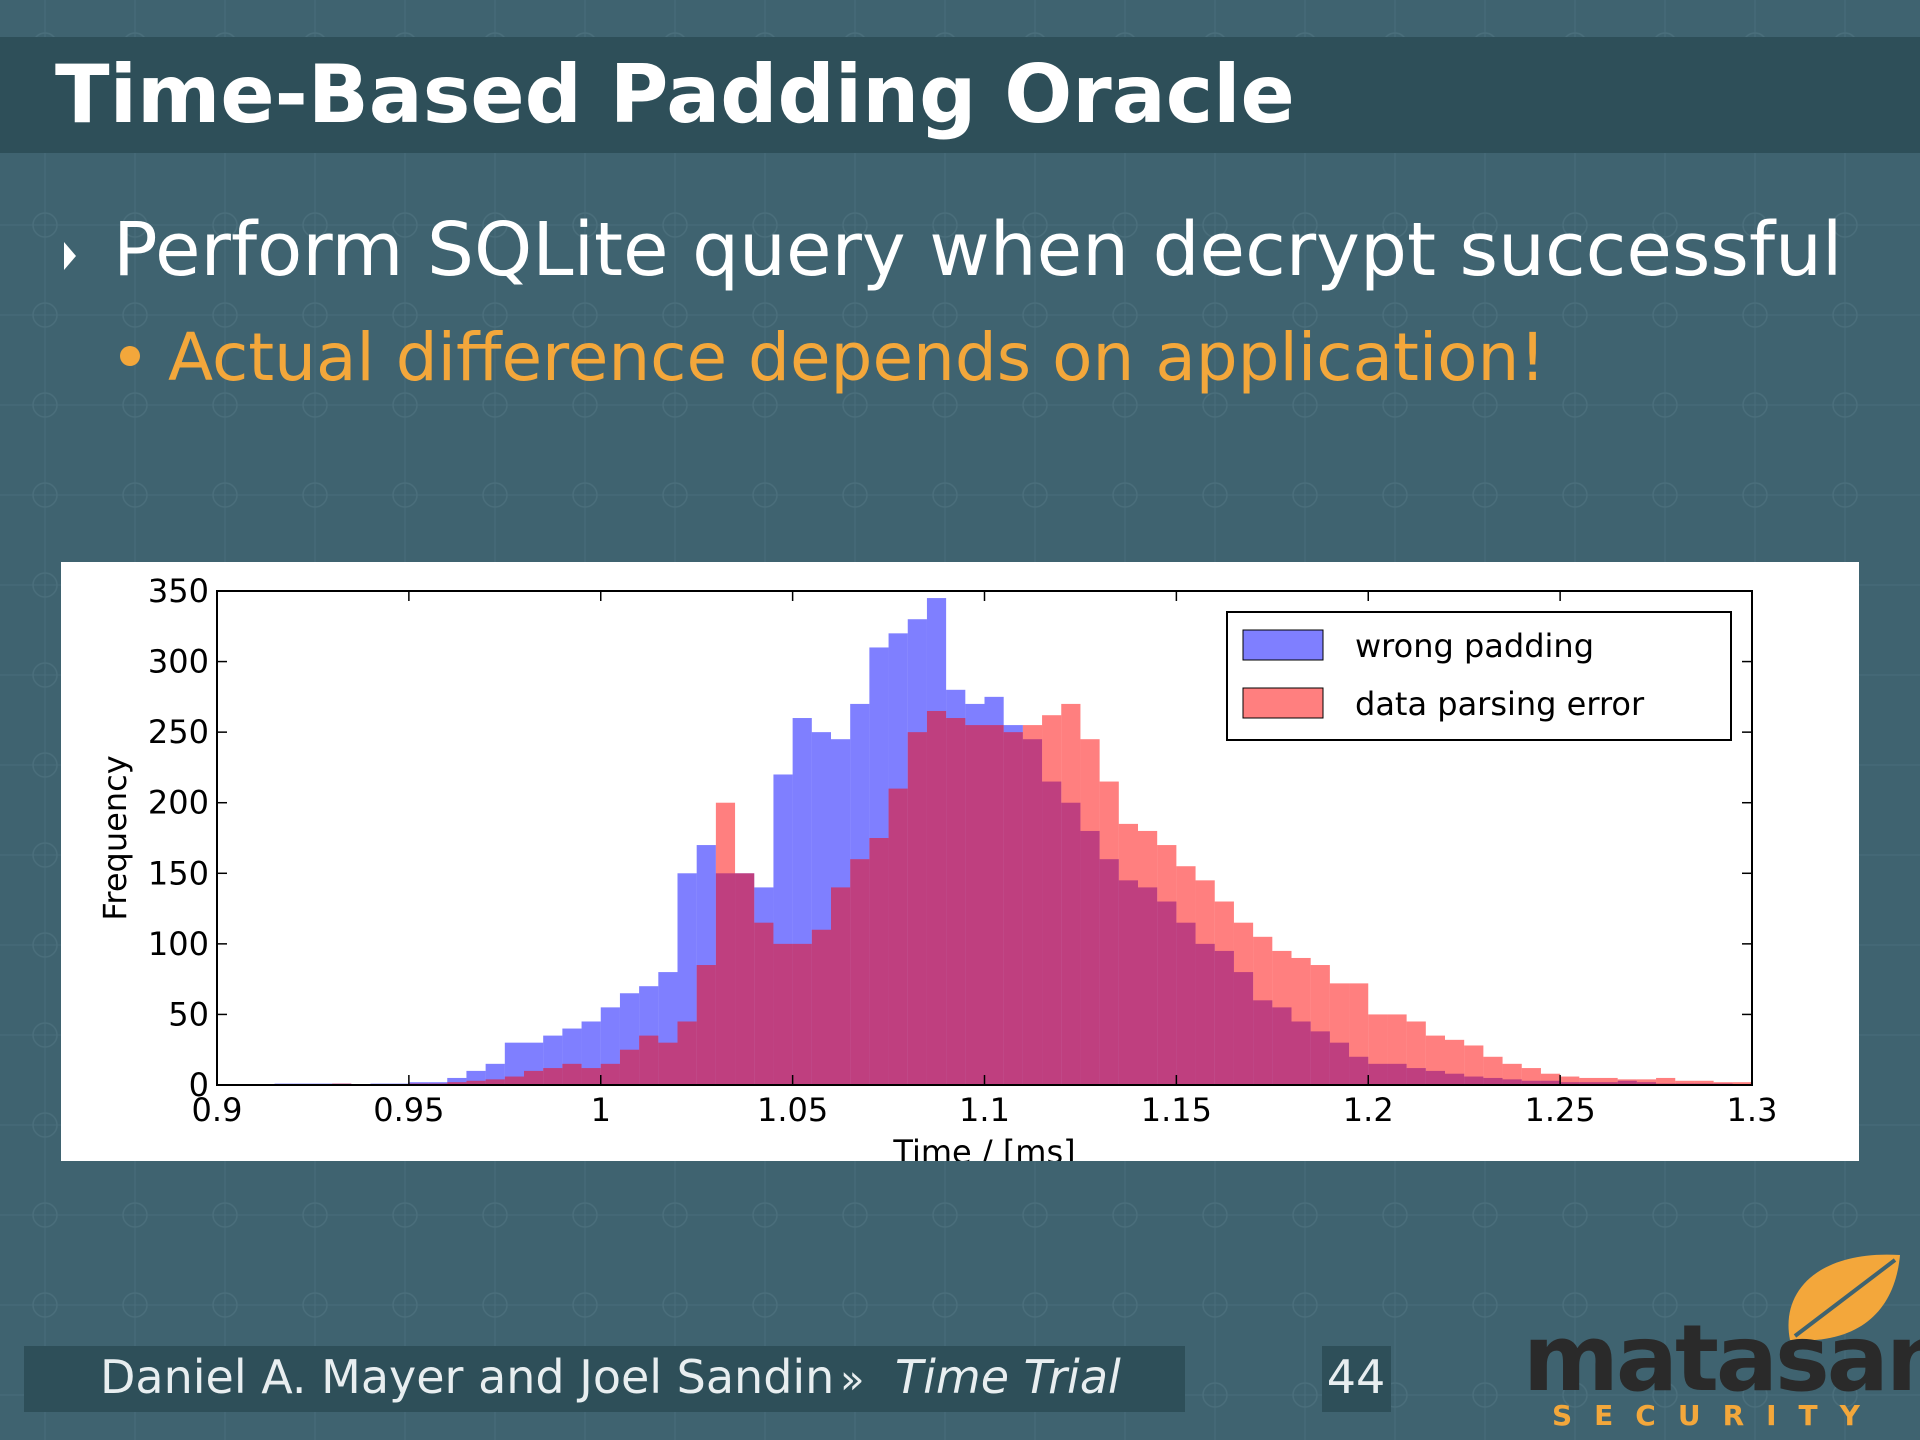 The height and width of the screenshot is (1440, 1920). I want to click on sub-bullet-marker, so click(130, 356).